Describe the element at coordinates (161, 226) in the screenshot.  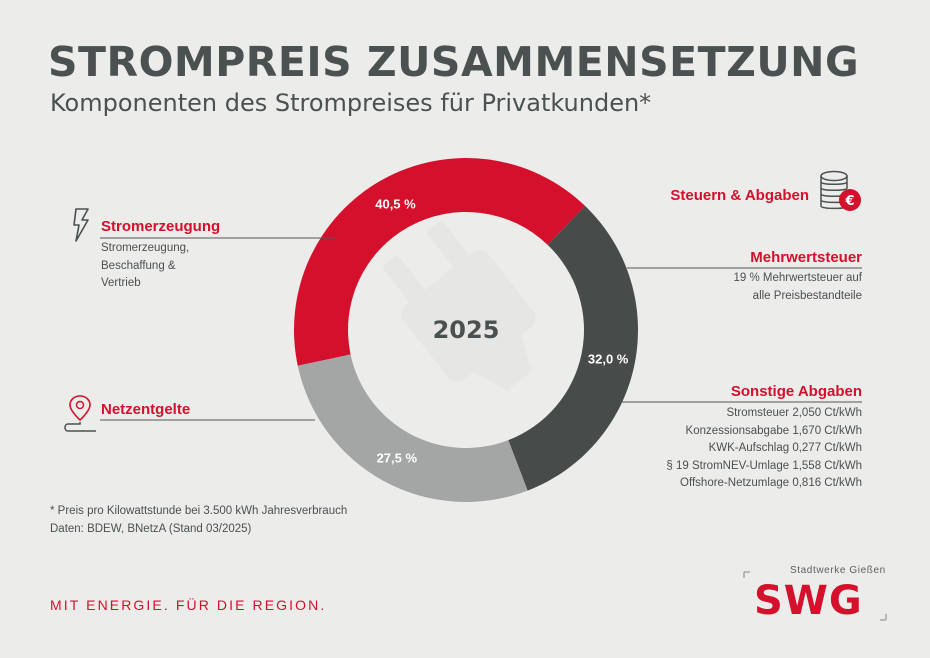
I see `stromerzeugung-title: Stromerzeugung` at that location.